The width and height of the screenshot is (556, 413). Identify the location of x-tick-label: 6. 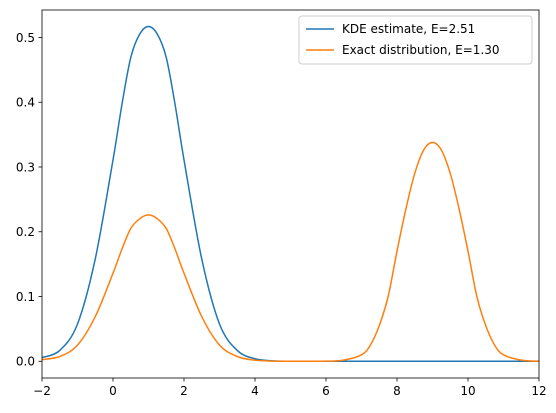
(326, 391).